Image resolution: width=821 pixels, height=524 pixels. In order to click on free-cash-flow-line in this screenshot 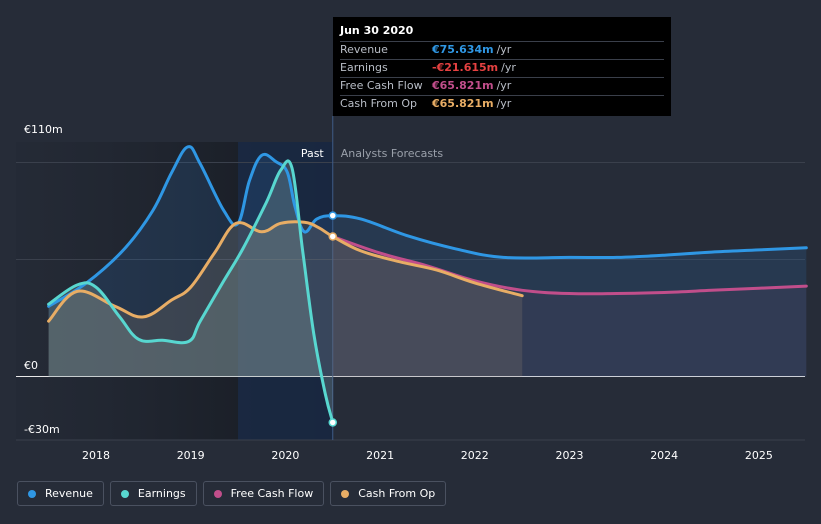, I will do `click(569, 265)`.